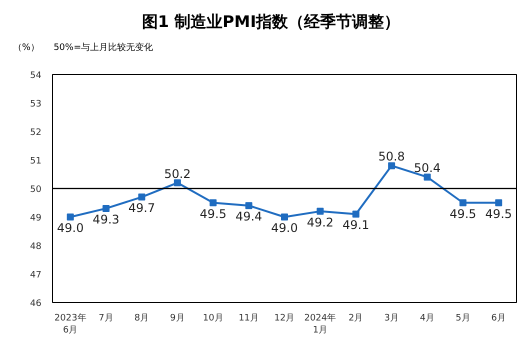  Describe the element at coordinates (36, 275) in the screenshot. I see `y-tick-label: 47` at that location.